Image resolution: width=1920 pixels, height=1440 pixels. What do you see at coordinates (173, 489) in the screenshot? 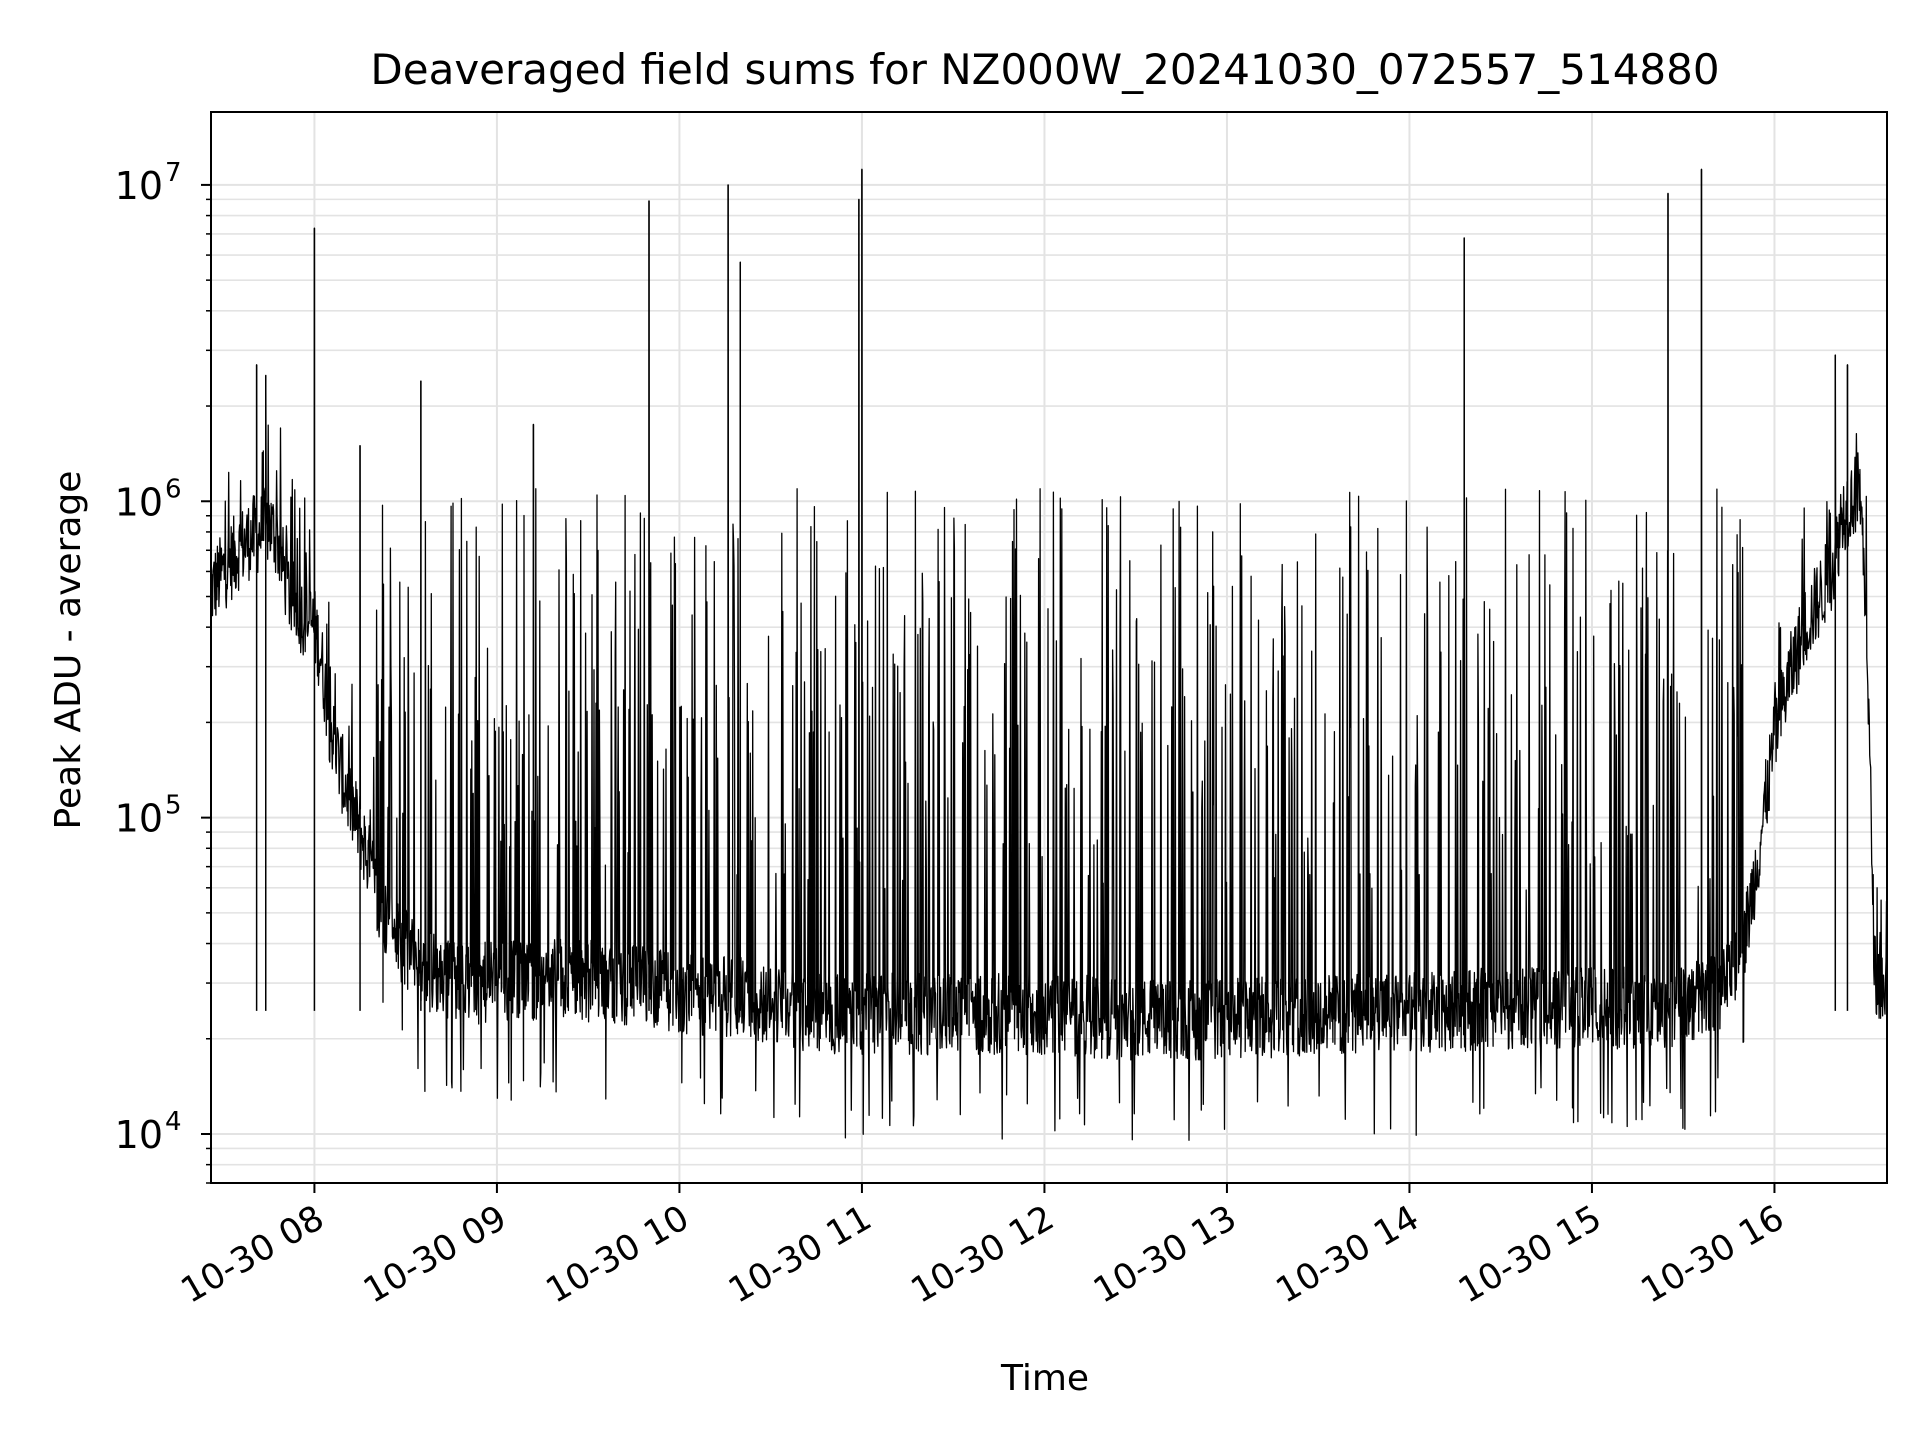
I see `y-tick-exponent: 6` at bounding box center [173, 489].